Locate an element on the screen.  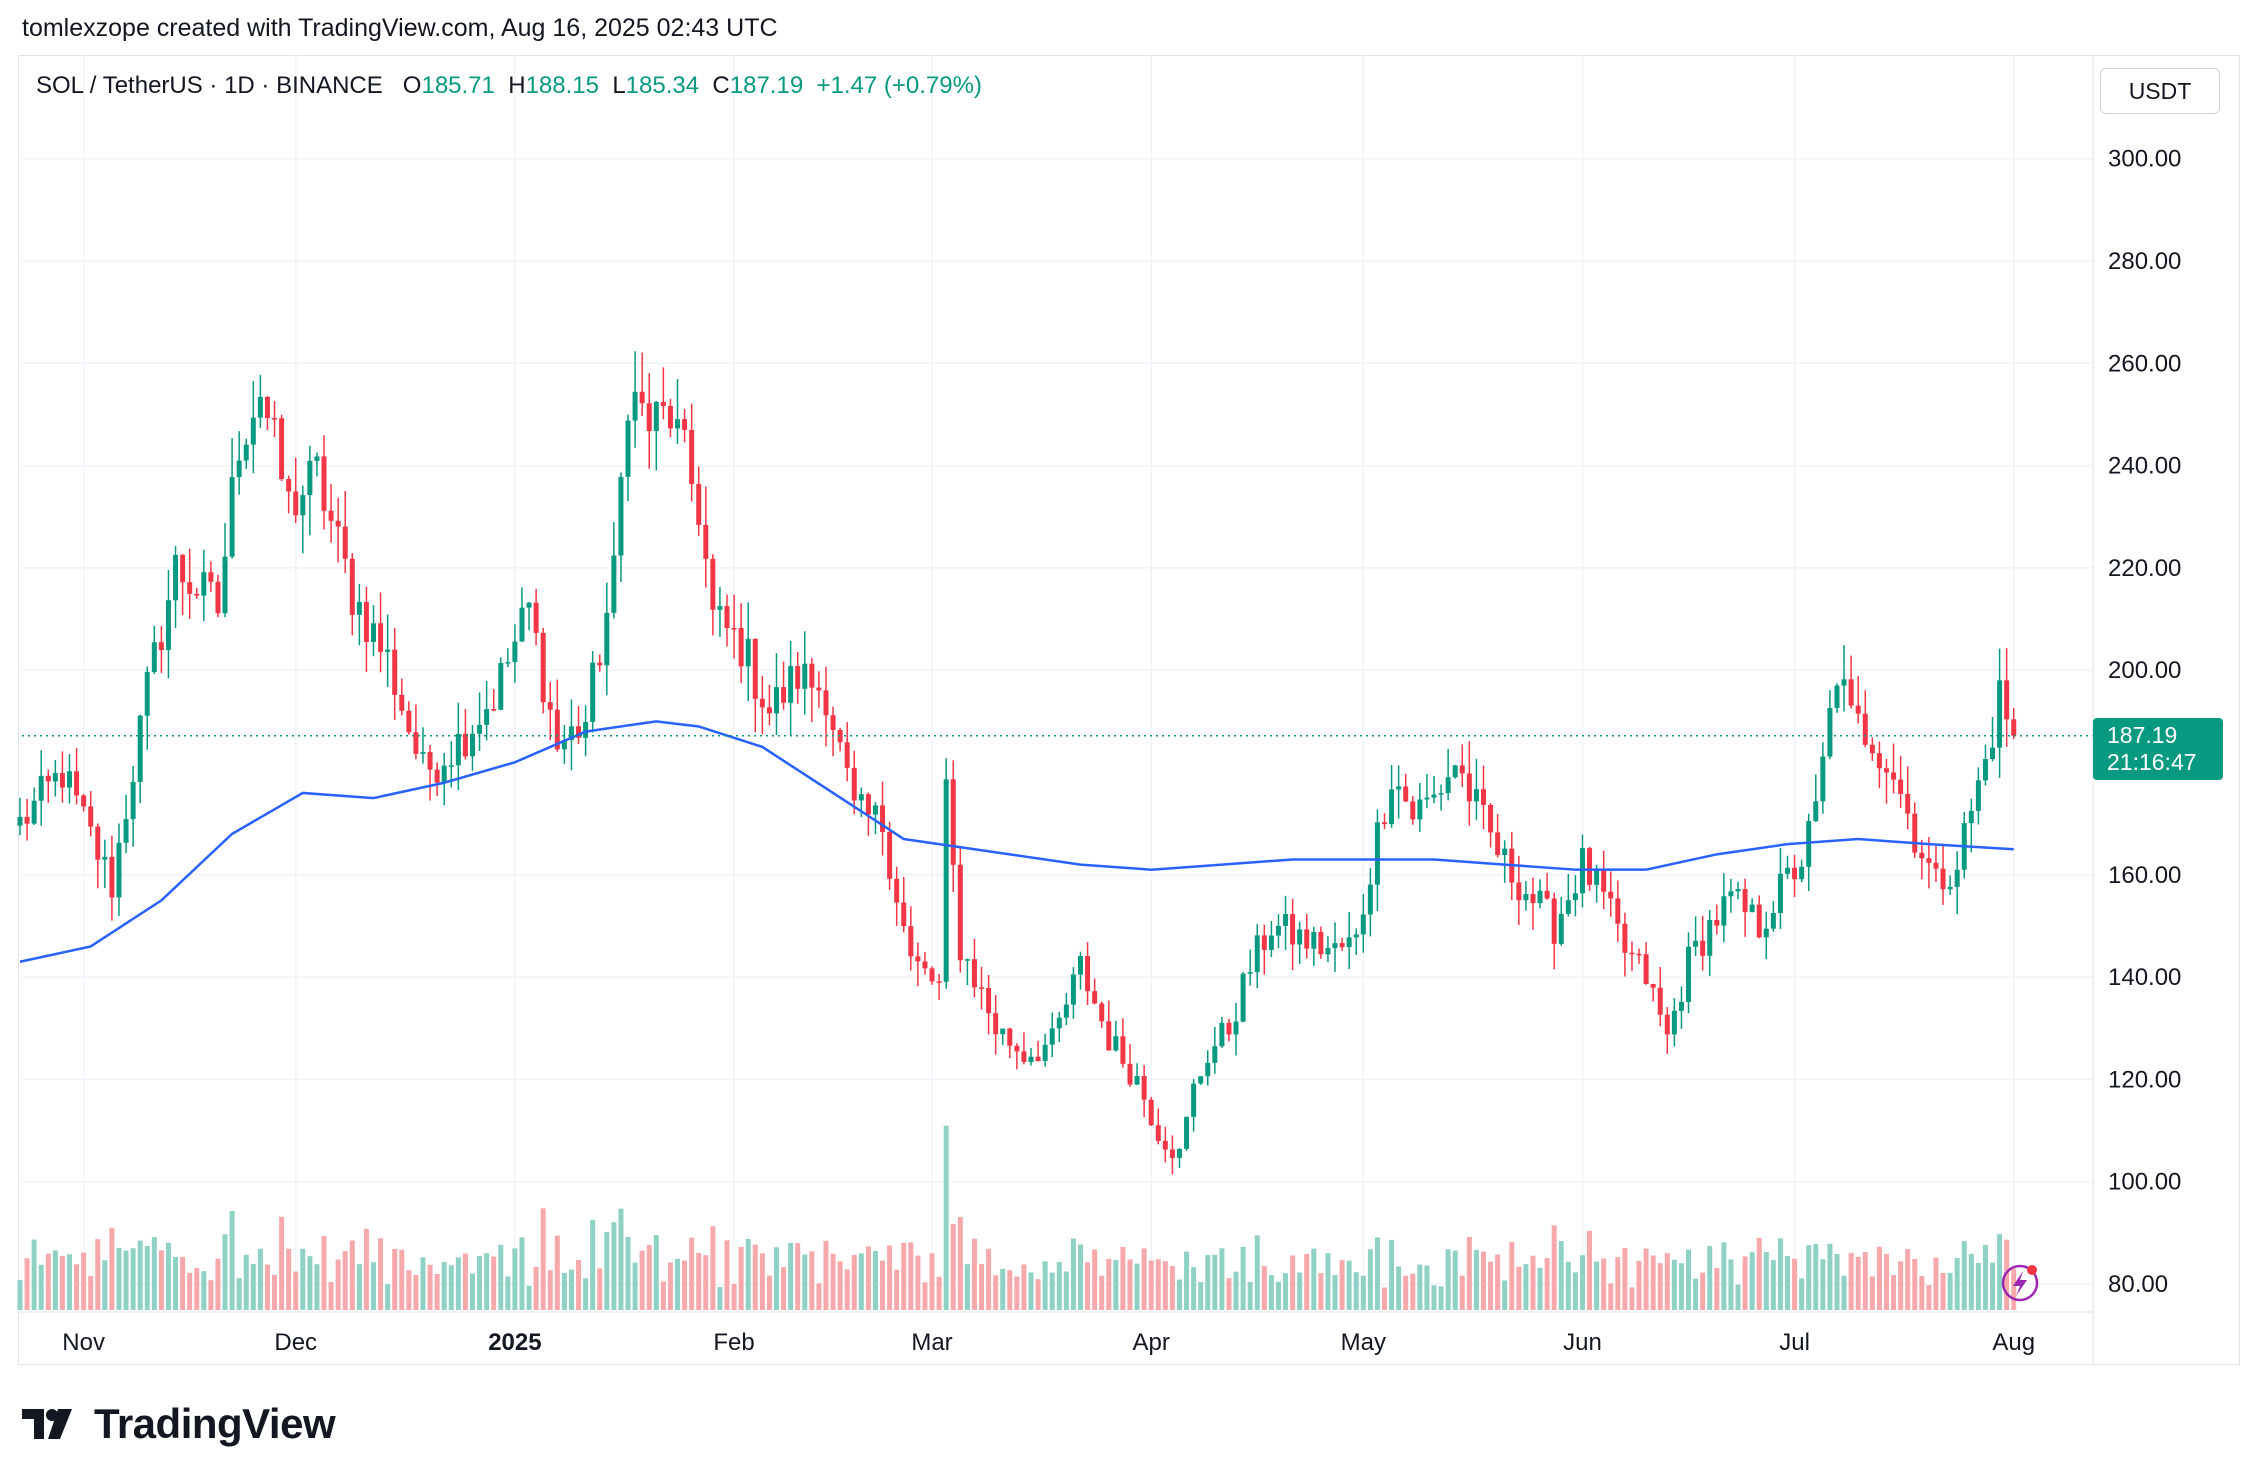
y-tick-label: 100.00 is located at coordinates (2144, 1182).